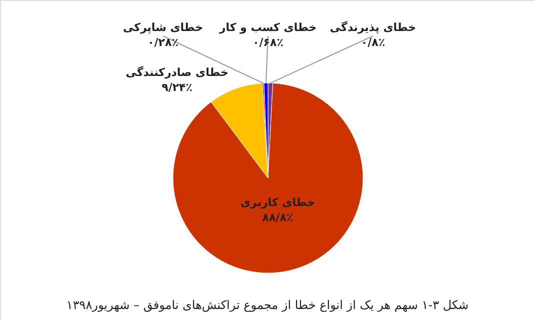 The image size is (535, 325). Describe the element at coordinates (267, 27) in the screenshot. I see `slice-label: خطای کسب و کار` at that location.